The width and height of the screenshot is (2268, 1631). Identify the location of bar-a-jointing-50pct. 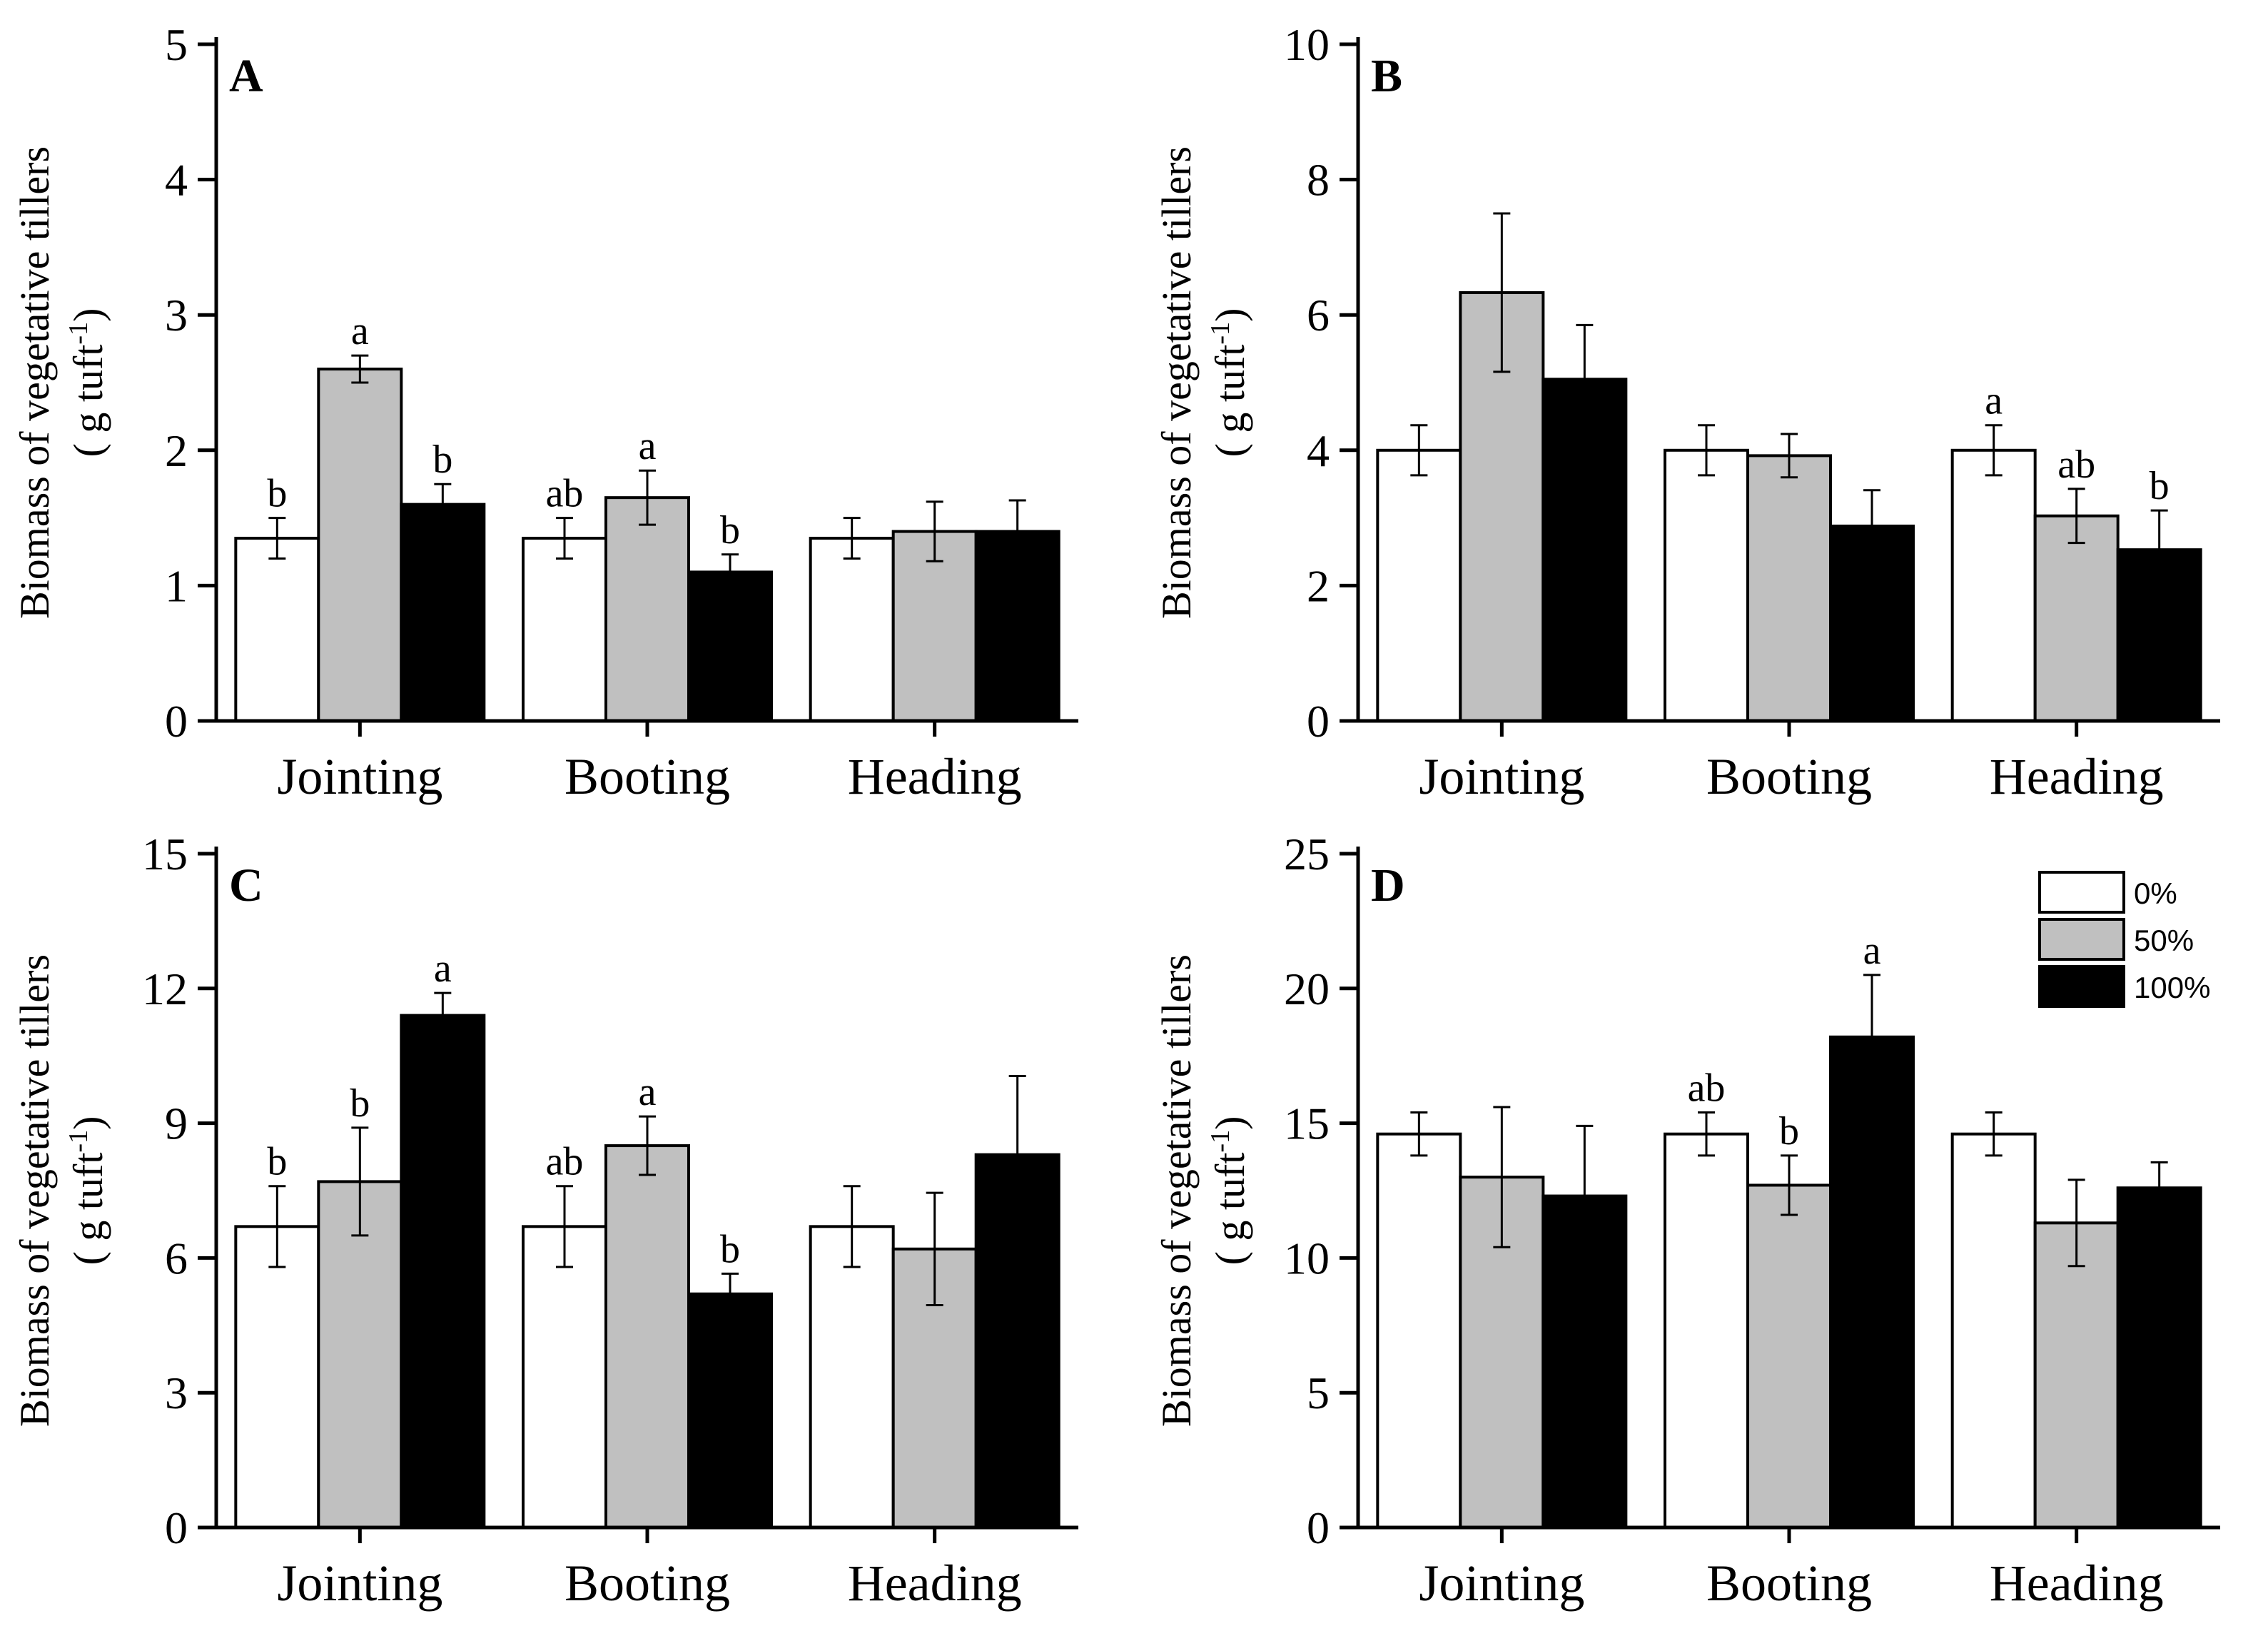
(360, 545).